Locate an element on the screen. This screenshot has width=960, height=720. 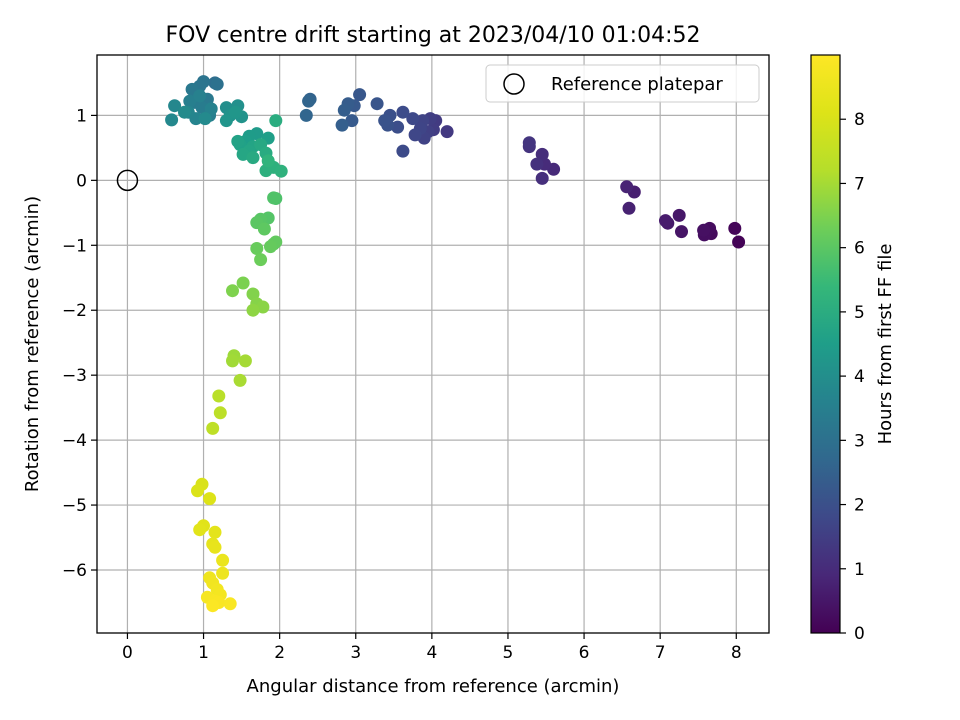
colorbar-tick-label: 1 is located at coordinates (859, 570).